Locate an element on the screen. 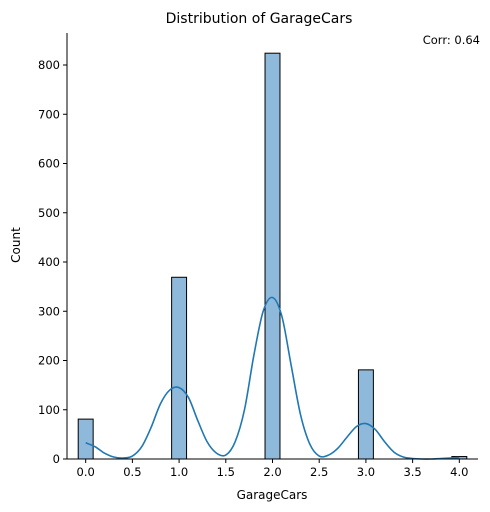  y-tick-label-8: 800 is located at coordinates (49, 65).